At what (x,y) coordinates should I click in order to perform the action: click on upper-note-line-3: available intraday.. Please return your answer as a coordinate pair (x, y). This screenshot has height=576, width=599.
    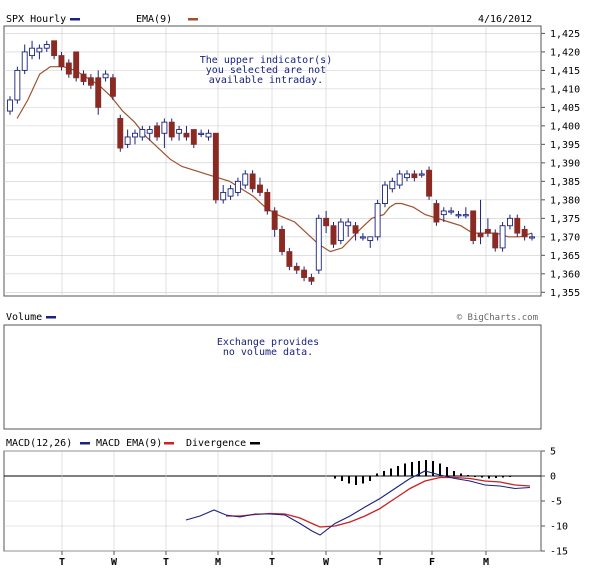
    Looking at the image, I should click on (266, 80).